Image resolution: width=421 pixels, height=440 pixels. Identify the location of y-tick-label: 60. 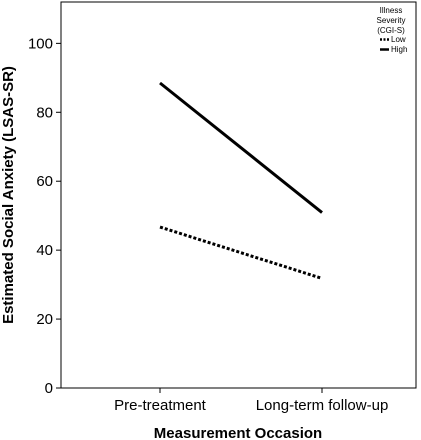
(44, 181).